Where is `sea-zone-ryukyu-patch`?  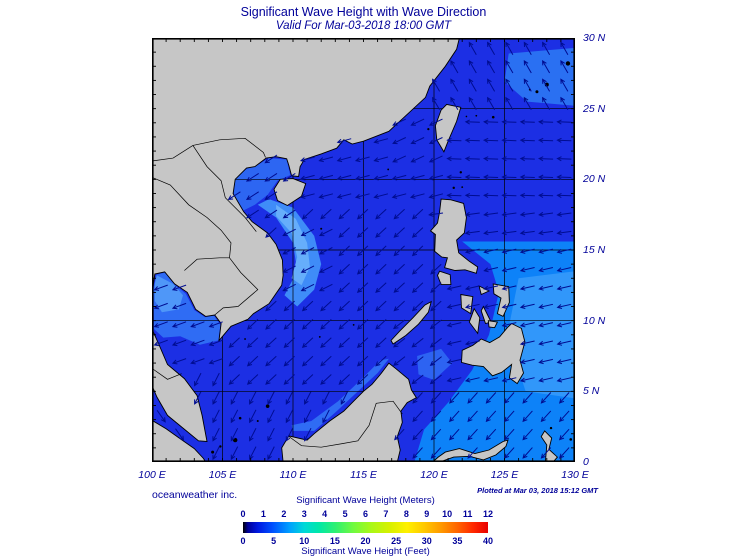
sea-zone-ryukyu-patch is located at coordinates (539, 76).